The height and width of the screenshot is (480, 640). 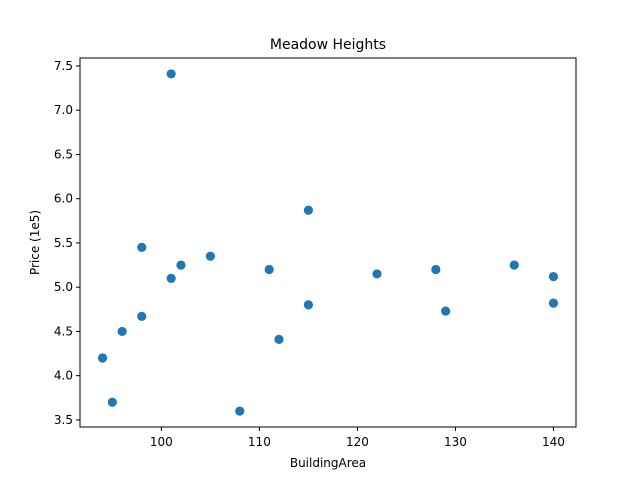 I want to click on chart-title: Meadow Heights, so click(x=328, y=45).